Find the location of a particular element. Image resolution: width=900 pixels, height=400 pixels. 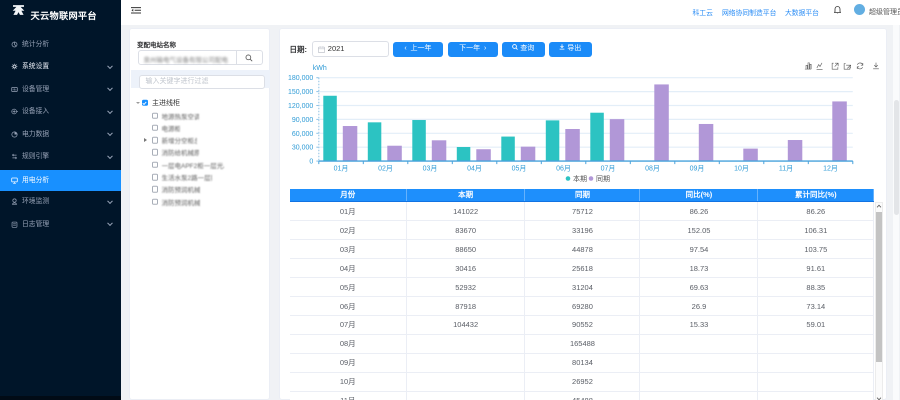

svg-text: 本期 is located at coordinates (580, 178).